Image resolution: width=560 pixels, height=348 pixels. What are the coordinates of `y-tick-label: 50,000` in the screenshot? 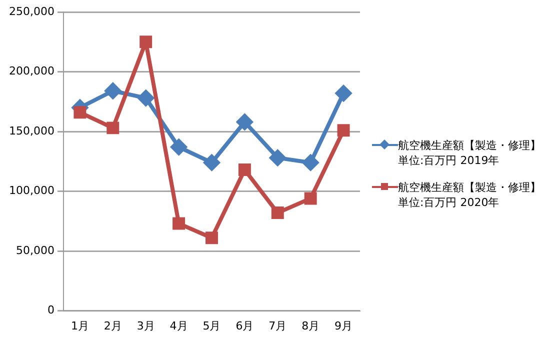 It's located at (35, 250).